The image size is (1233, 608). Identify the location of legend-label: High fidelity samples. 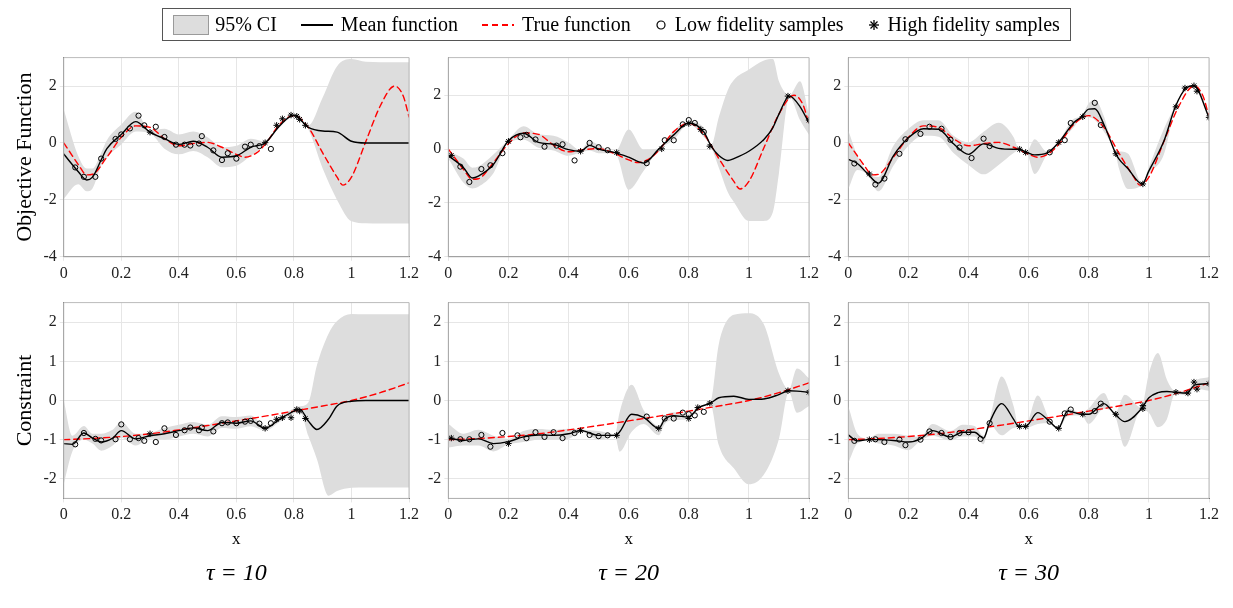
(973, 24).